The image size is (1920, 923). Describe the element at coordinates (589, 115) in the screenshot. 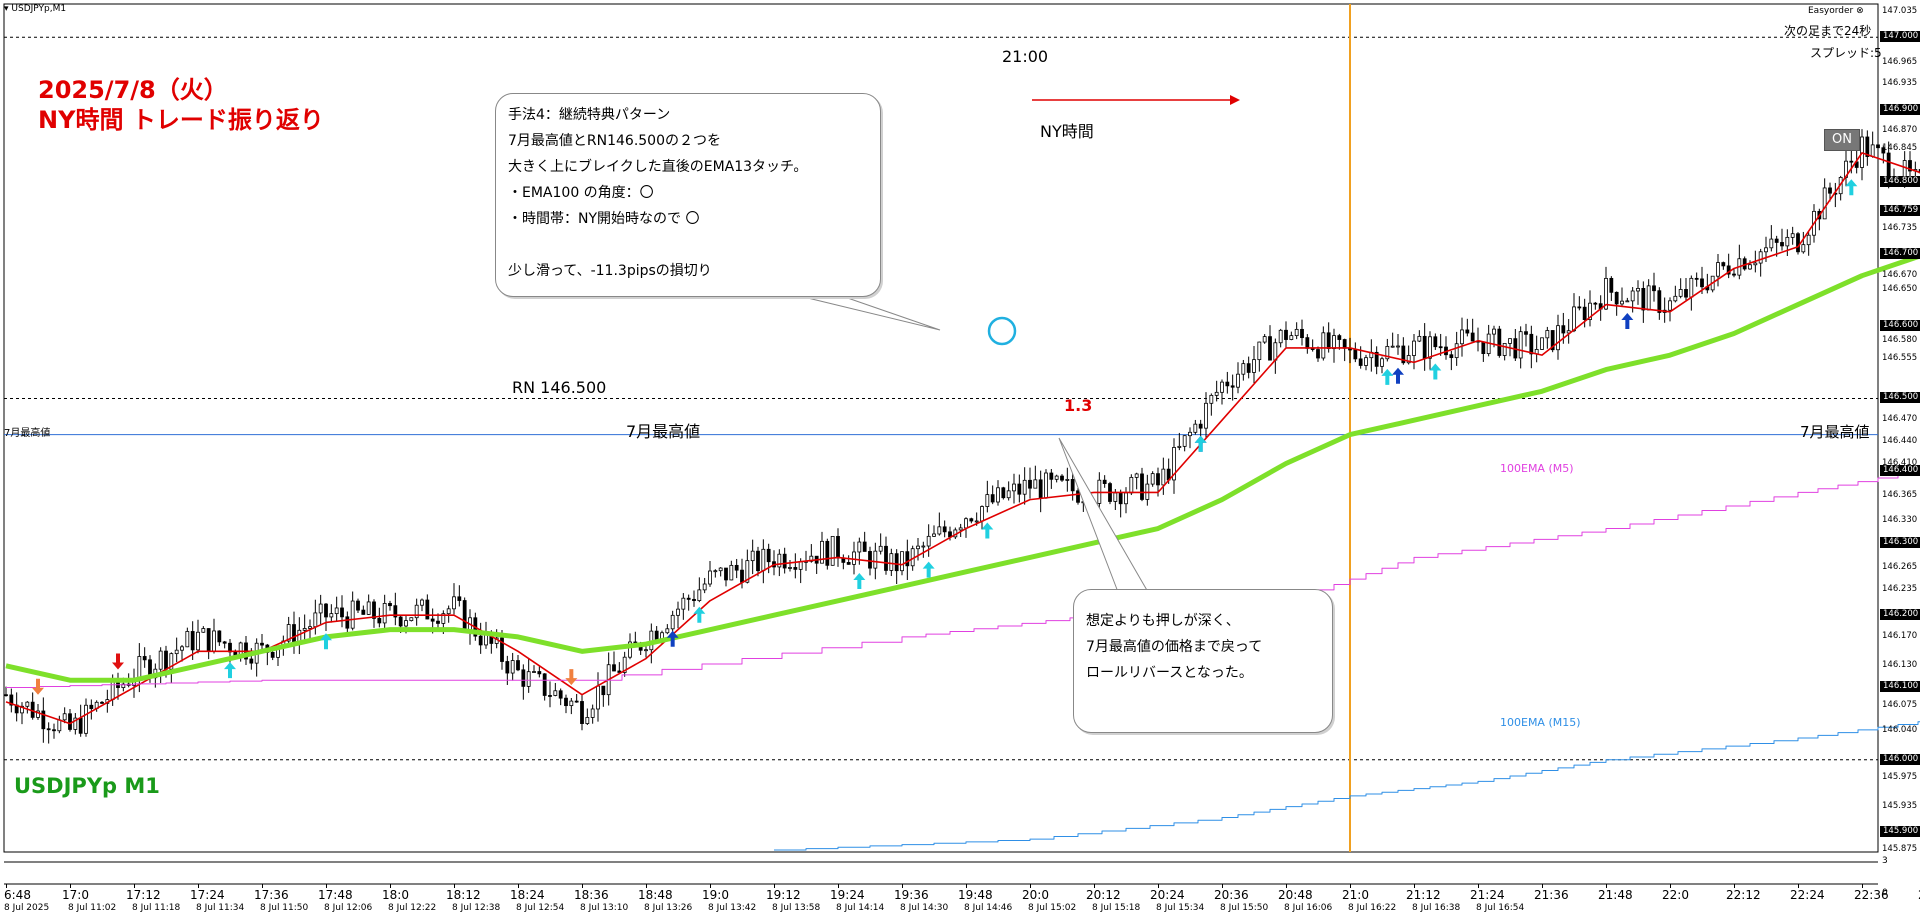

I see `callout-1-line: 手法4：継続特典パターン` at that location.